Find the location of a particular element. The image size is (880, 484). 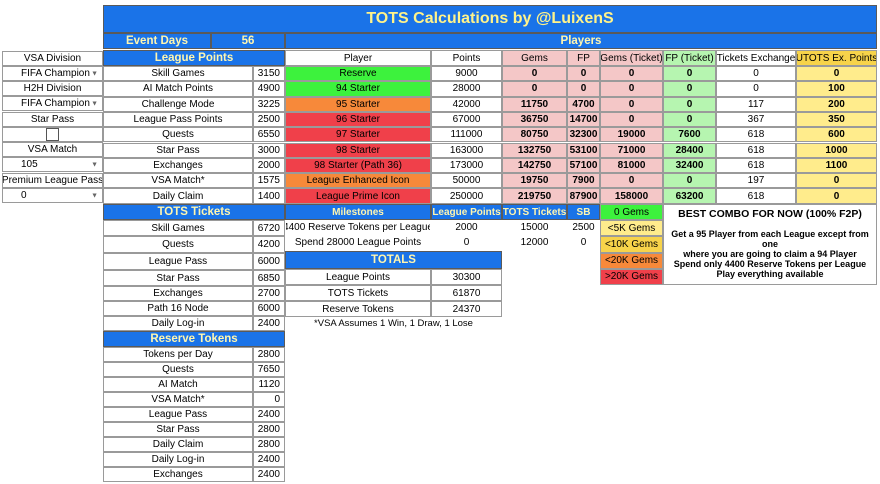

player-name: 97 Starter is located at coordinates (358, 135).